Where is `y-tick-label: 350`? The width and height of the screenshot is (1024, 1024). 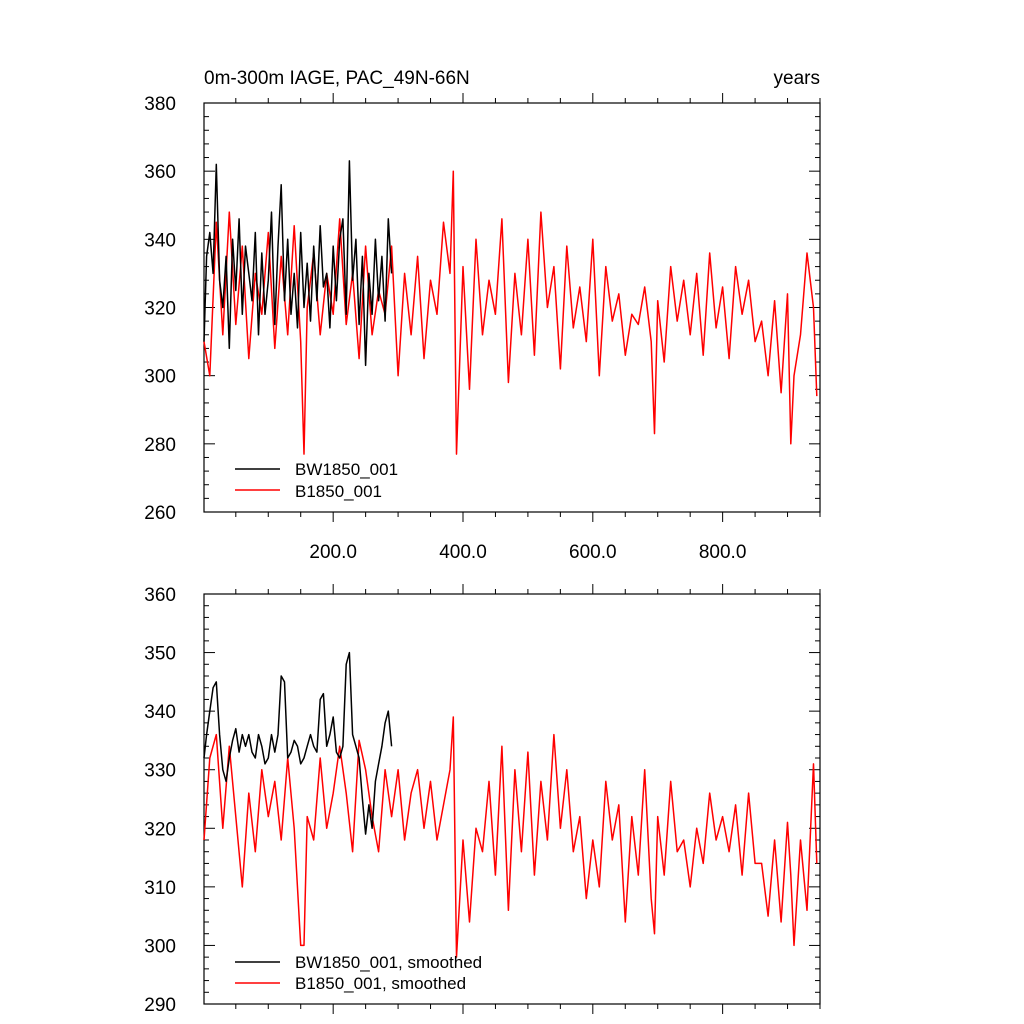 y-tick-label: 350 is located at coordinates (160, 654).